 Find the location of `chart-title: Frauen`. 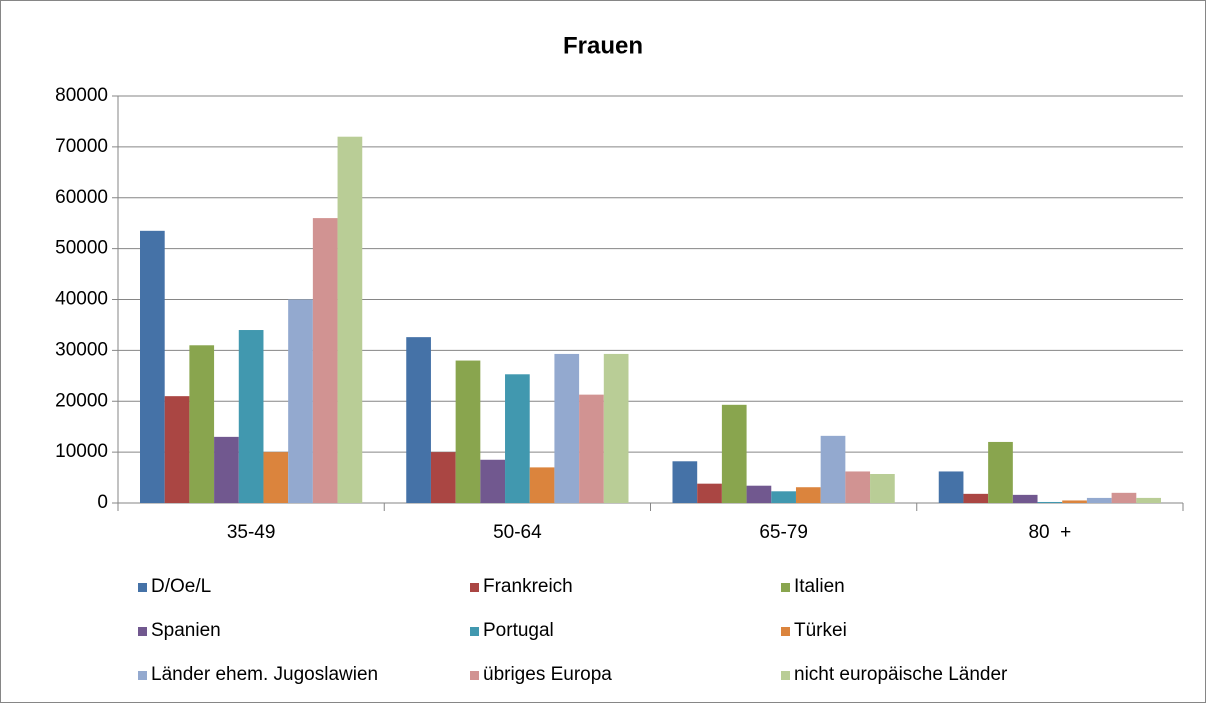

chart-title: Frauen is located at coordinates (603, 45).